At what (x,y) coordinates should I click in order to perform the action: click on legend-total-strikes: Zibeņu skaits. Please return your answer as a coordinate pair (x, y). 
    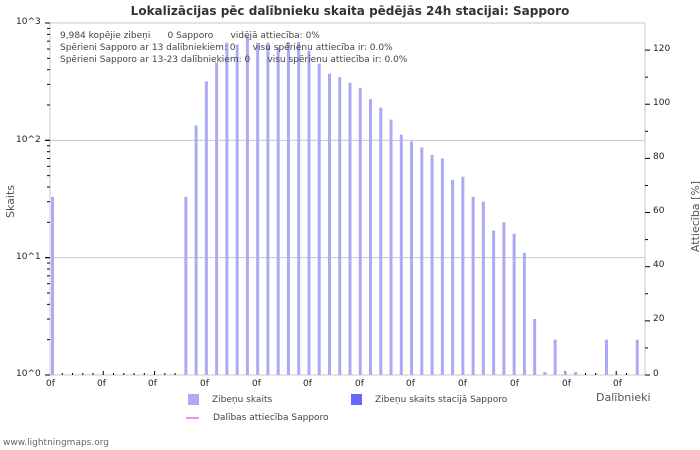
    Looking at the image, I should click on (230, 399).